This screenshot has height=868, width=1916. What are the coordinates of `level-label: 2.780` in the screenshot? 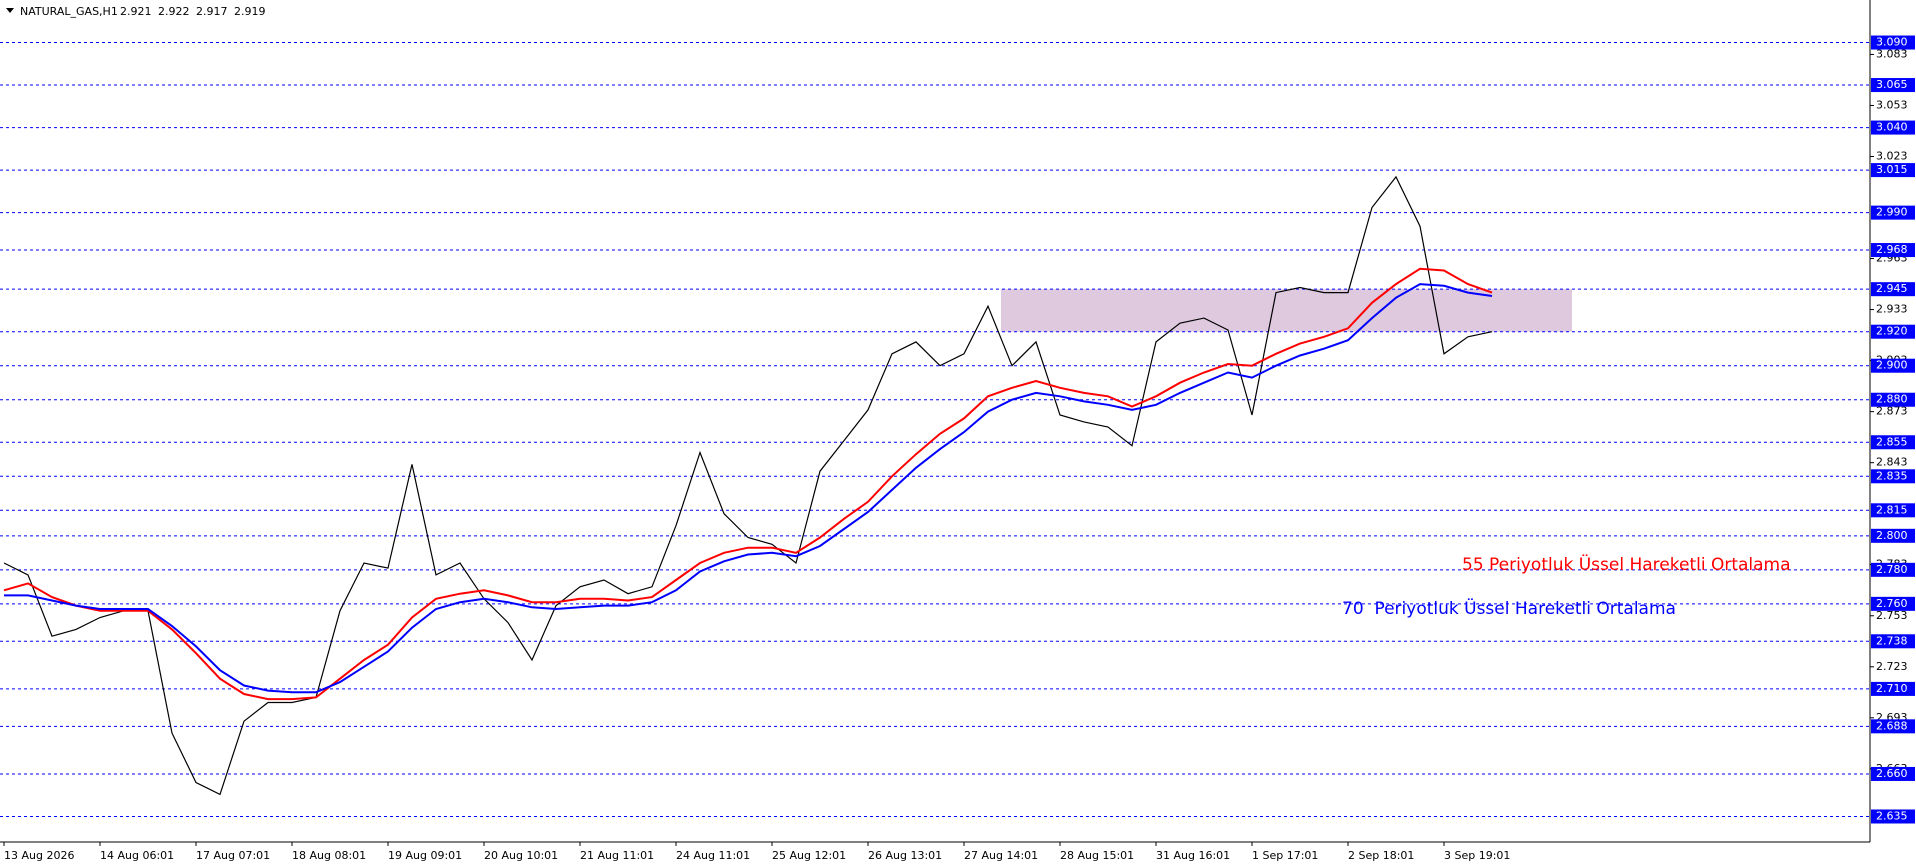 It's located at (1892, 569).